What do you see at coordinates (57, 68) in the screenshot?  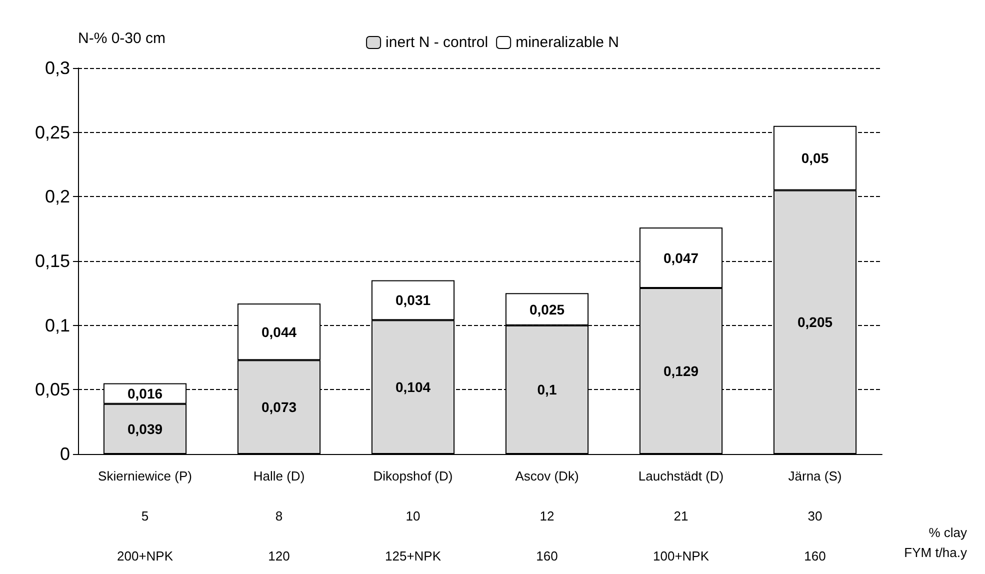 I see `y-tick-label: 0,3` at bounding box center [57, 68].